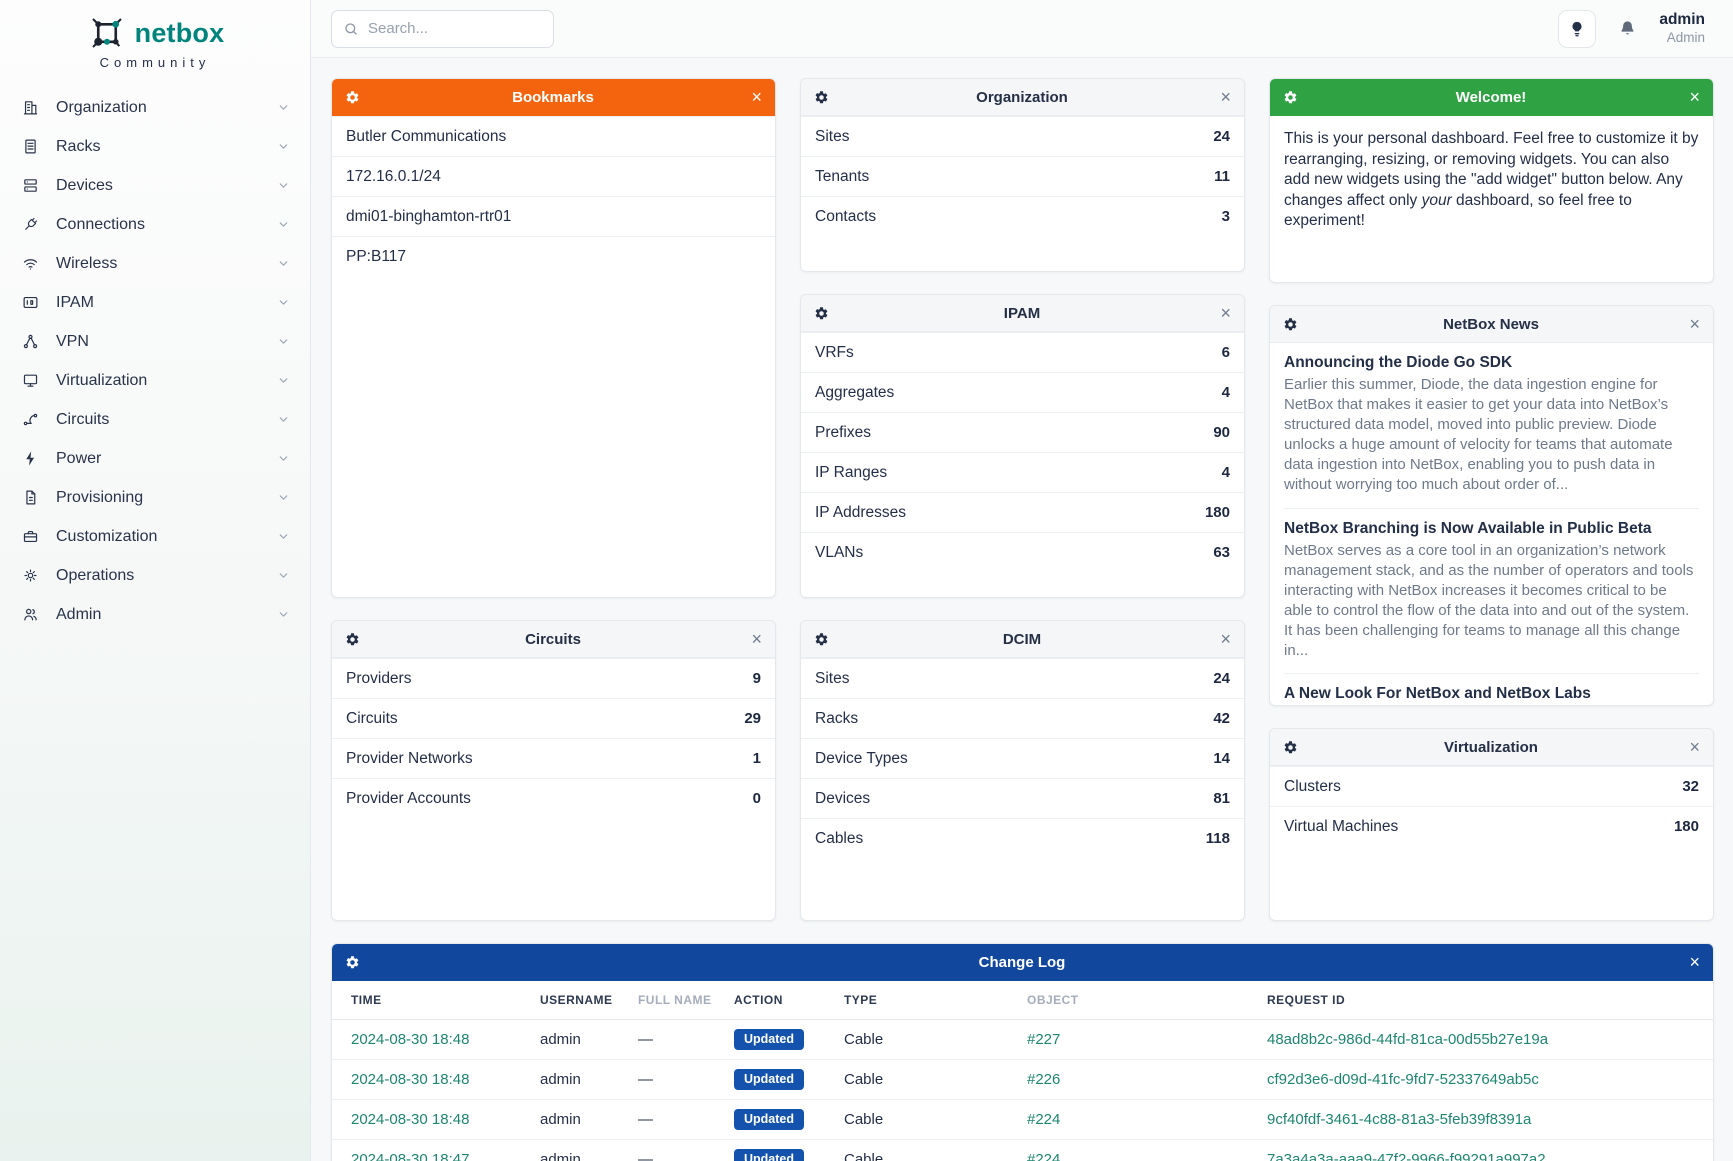 This screenshot has width=1733, height=1161. I want to click on widget-title: IPAM, so click(1022, 313).